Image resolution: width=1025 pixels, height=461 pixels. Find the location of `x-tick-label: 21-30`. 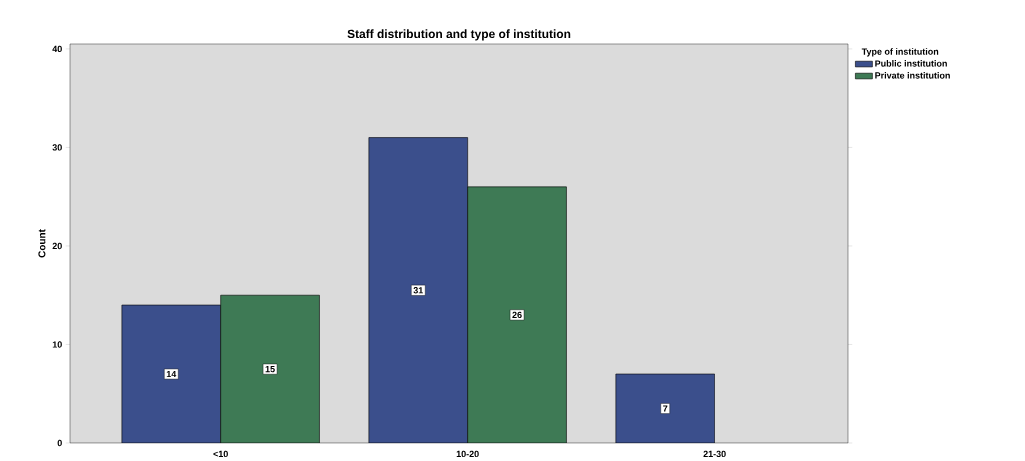

x-tick-label: 21-30 is located at coordinates (714, 454).